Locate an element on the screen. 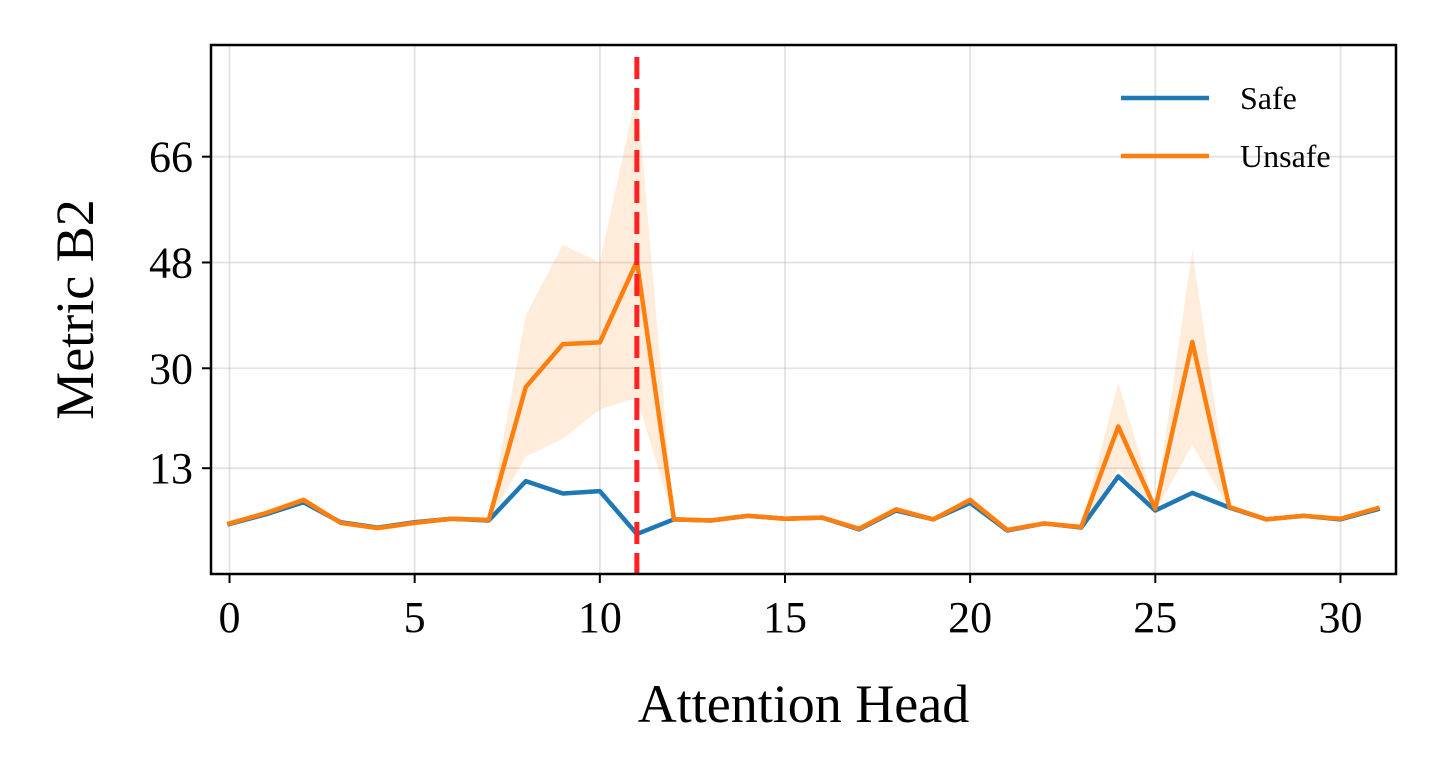  y-axis-label: Metric B2 is located at coordinates (75, 309).